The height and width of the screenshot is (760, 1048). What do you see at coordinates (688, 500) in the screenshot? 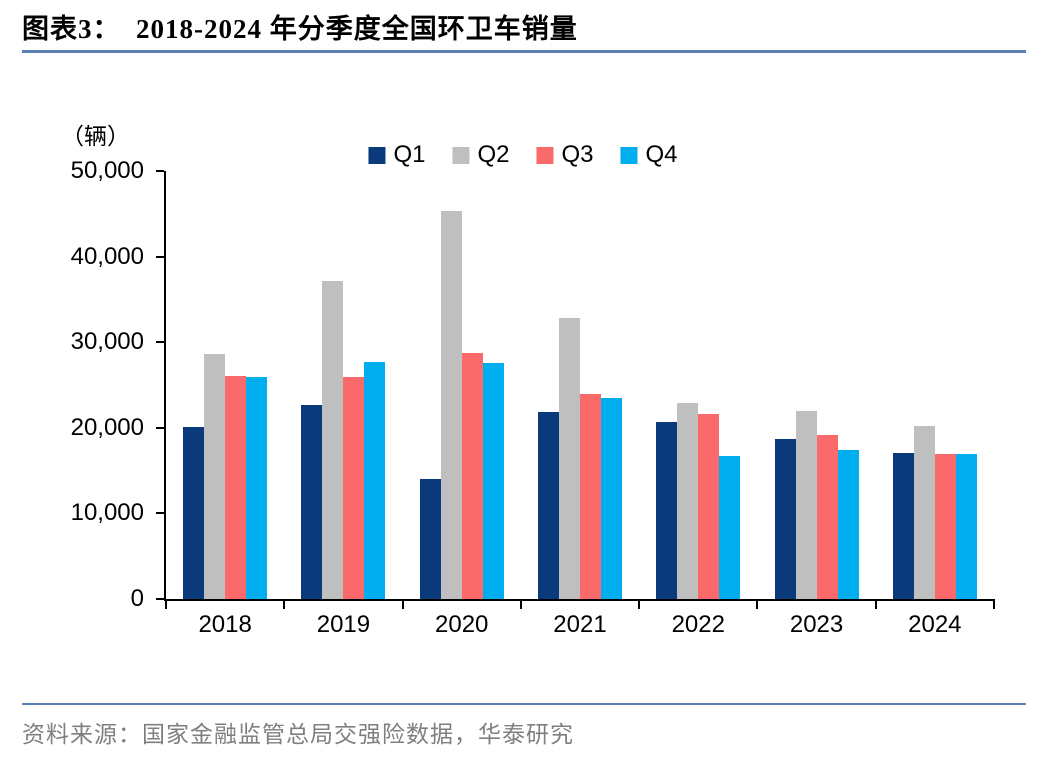
I see `bar-2022-q2` at bounding box center [688, 500].